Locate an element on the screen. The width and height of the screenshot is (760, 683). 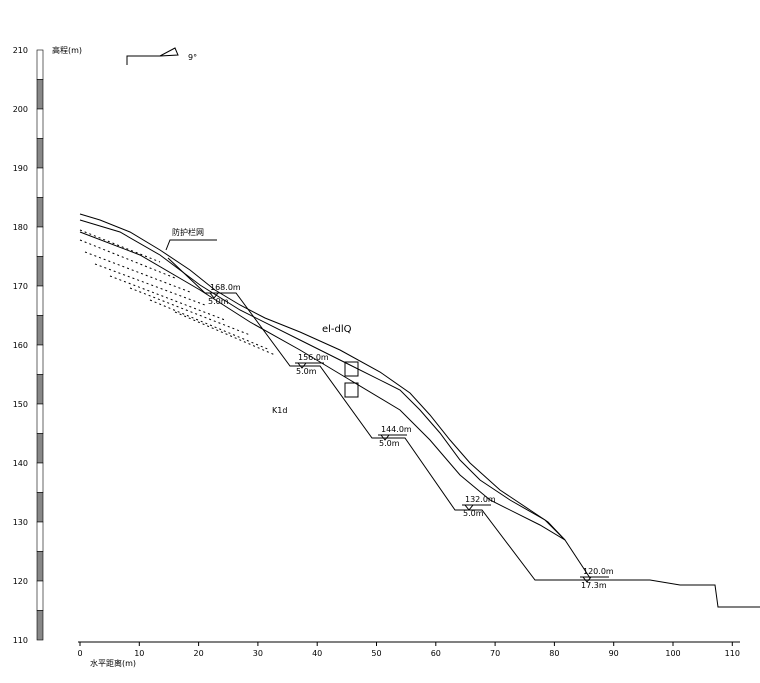
y-tick-label: 140 is located at coordinates (20, 463).